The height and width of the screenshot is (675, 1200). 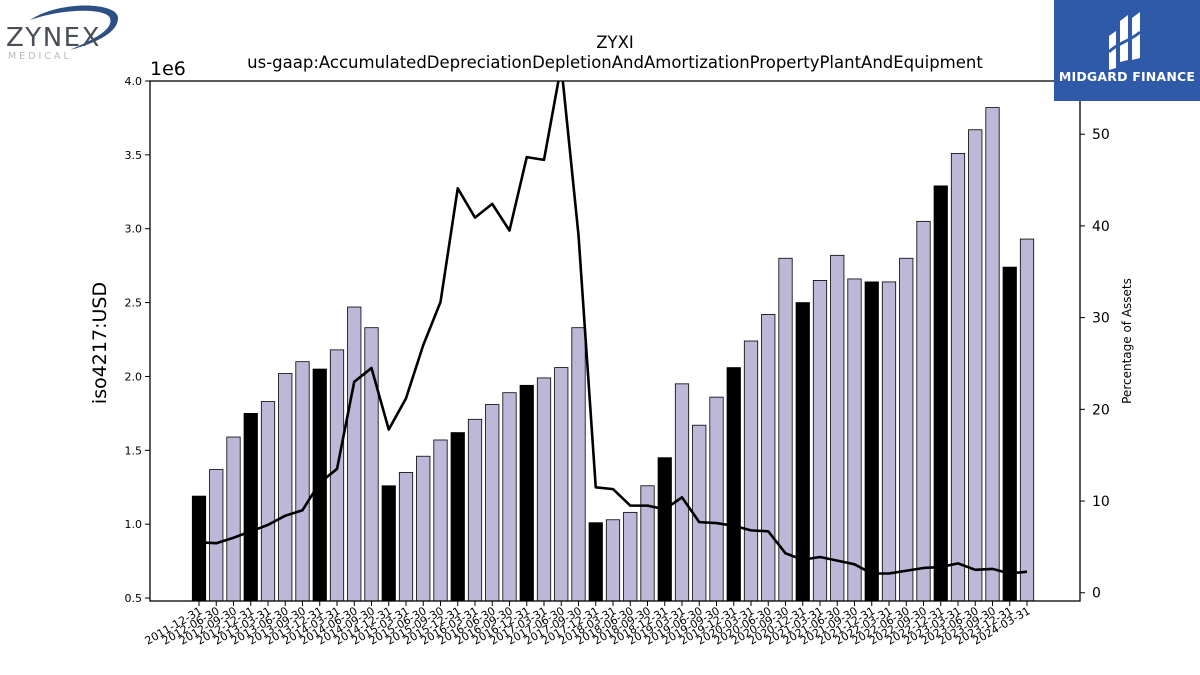 I want to click on y2-tick-label: 30, so click(x=1101, y=319).